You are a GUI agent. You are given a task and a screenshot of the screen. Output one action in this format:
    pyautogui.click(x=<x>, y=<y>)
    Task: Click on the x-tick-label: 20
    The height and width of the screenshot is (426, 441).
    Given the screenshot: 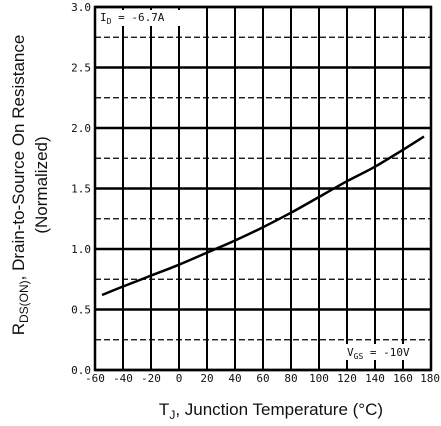 What is the action you would take?
    pyautogui.click(x=206, y=378)
    